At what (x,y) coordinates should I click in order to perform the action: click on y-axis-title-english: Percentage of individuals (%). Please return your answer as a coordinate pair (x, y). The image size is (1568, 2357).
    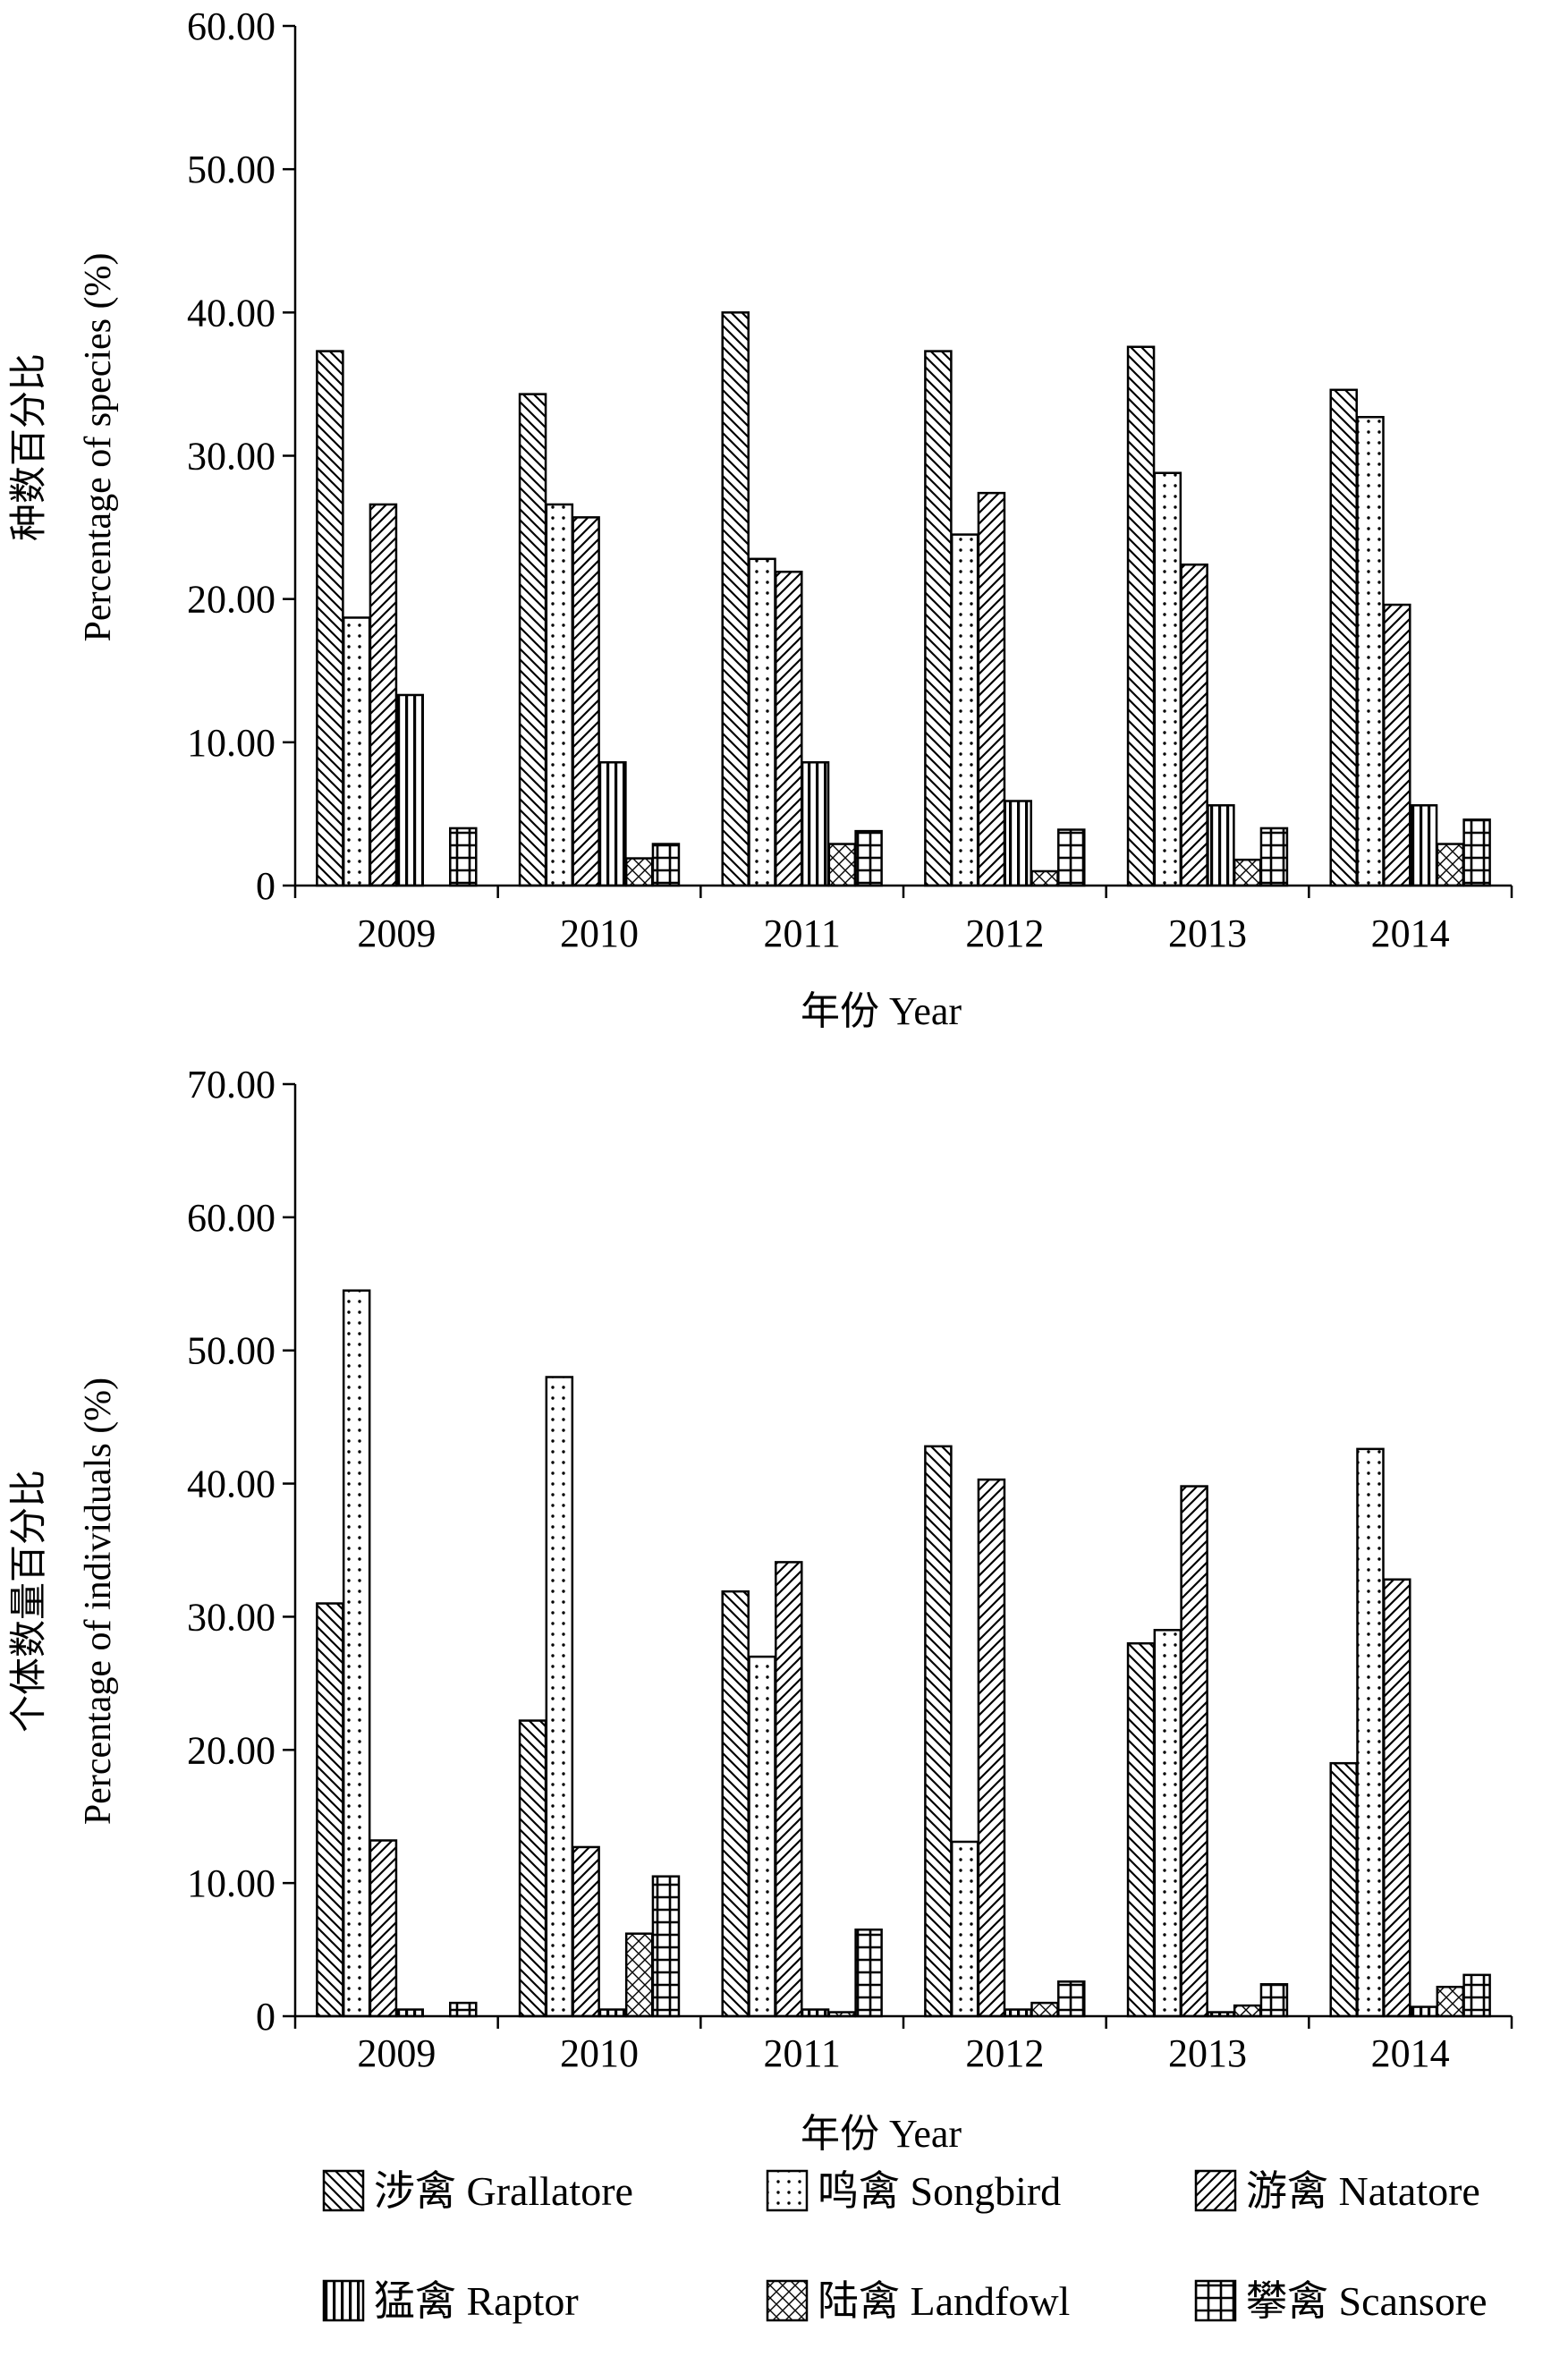
    Looking at the image, I should click on (99, 1601).